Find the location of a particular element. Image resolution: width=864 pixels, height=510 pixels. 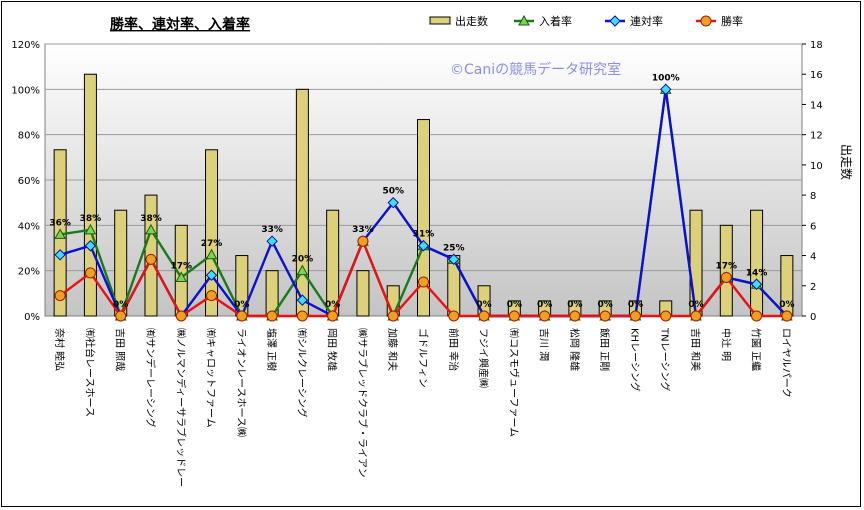

legend-label: 出走数 is located at coordinates (471, 21).